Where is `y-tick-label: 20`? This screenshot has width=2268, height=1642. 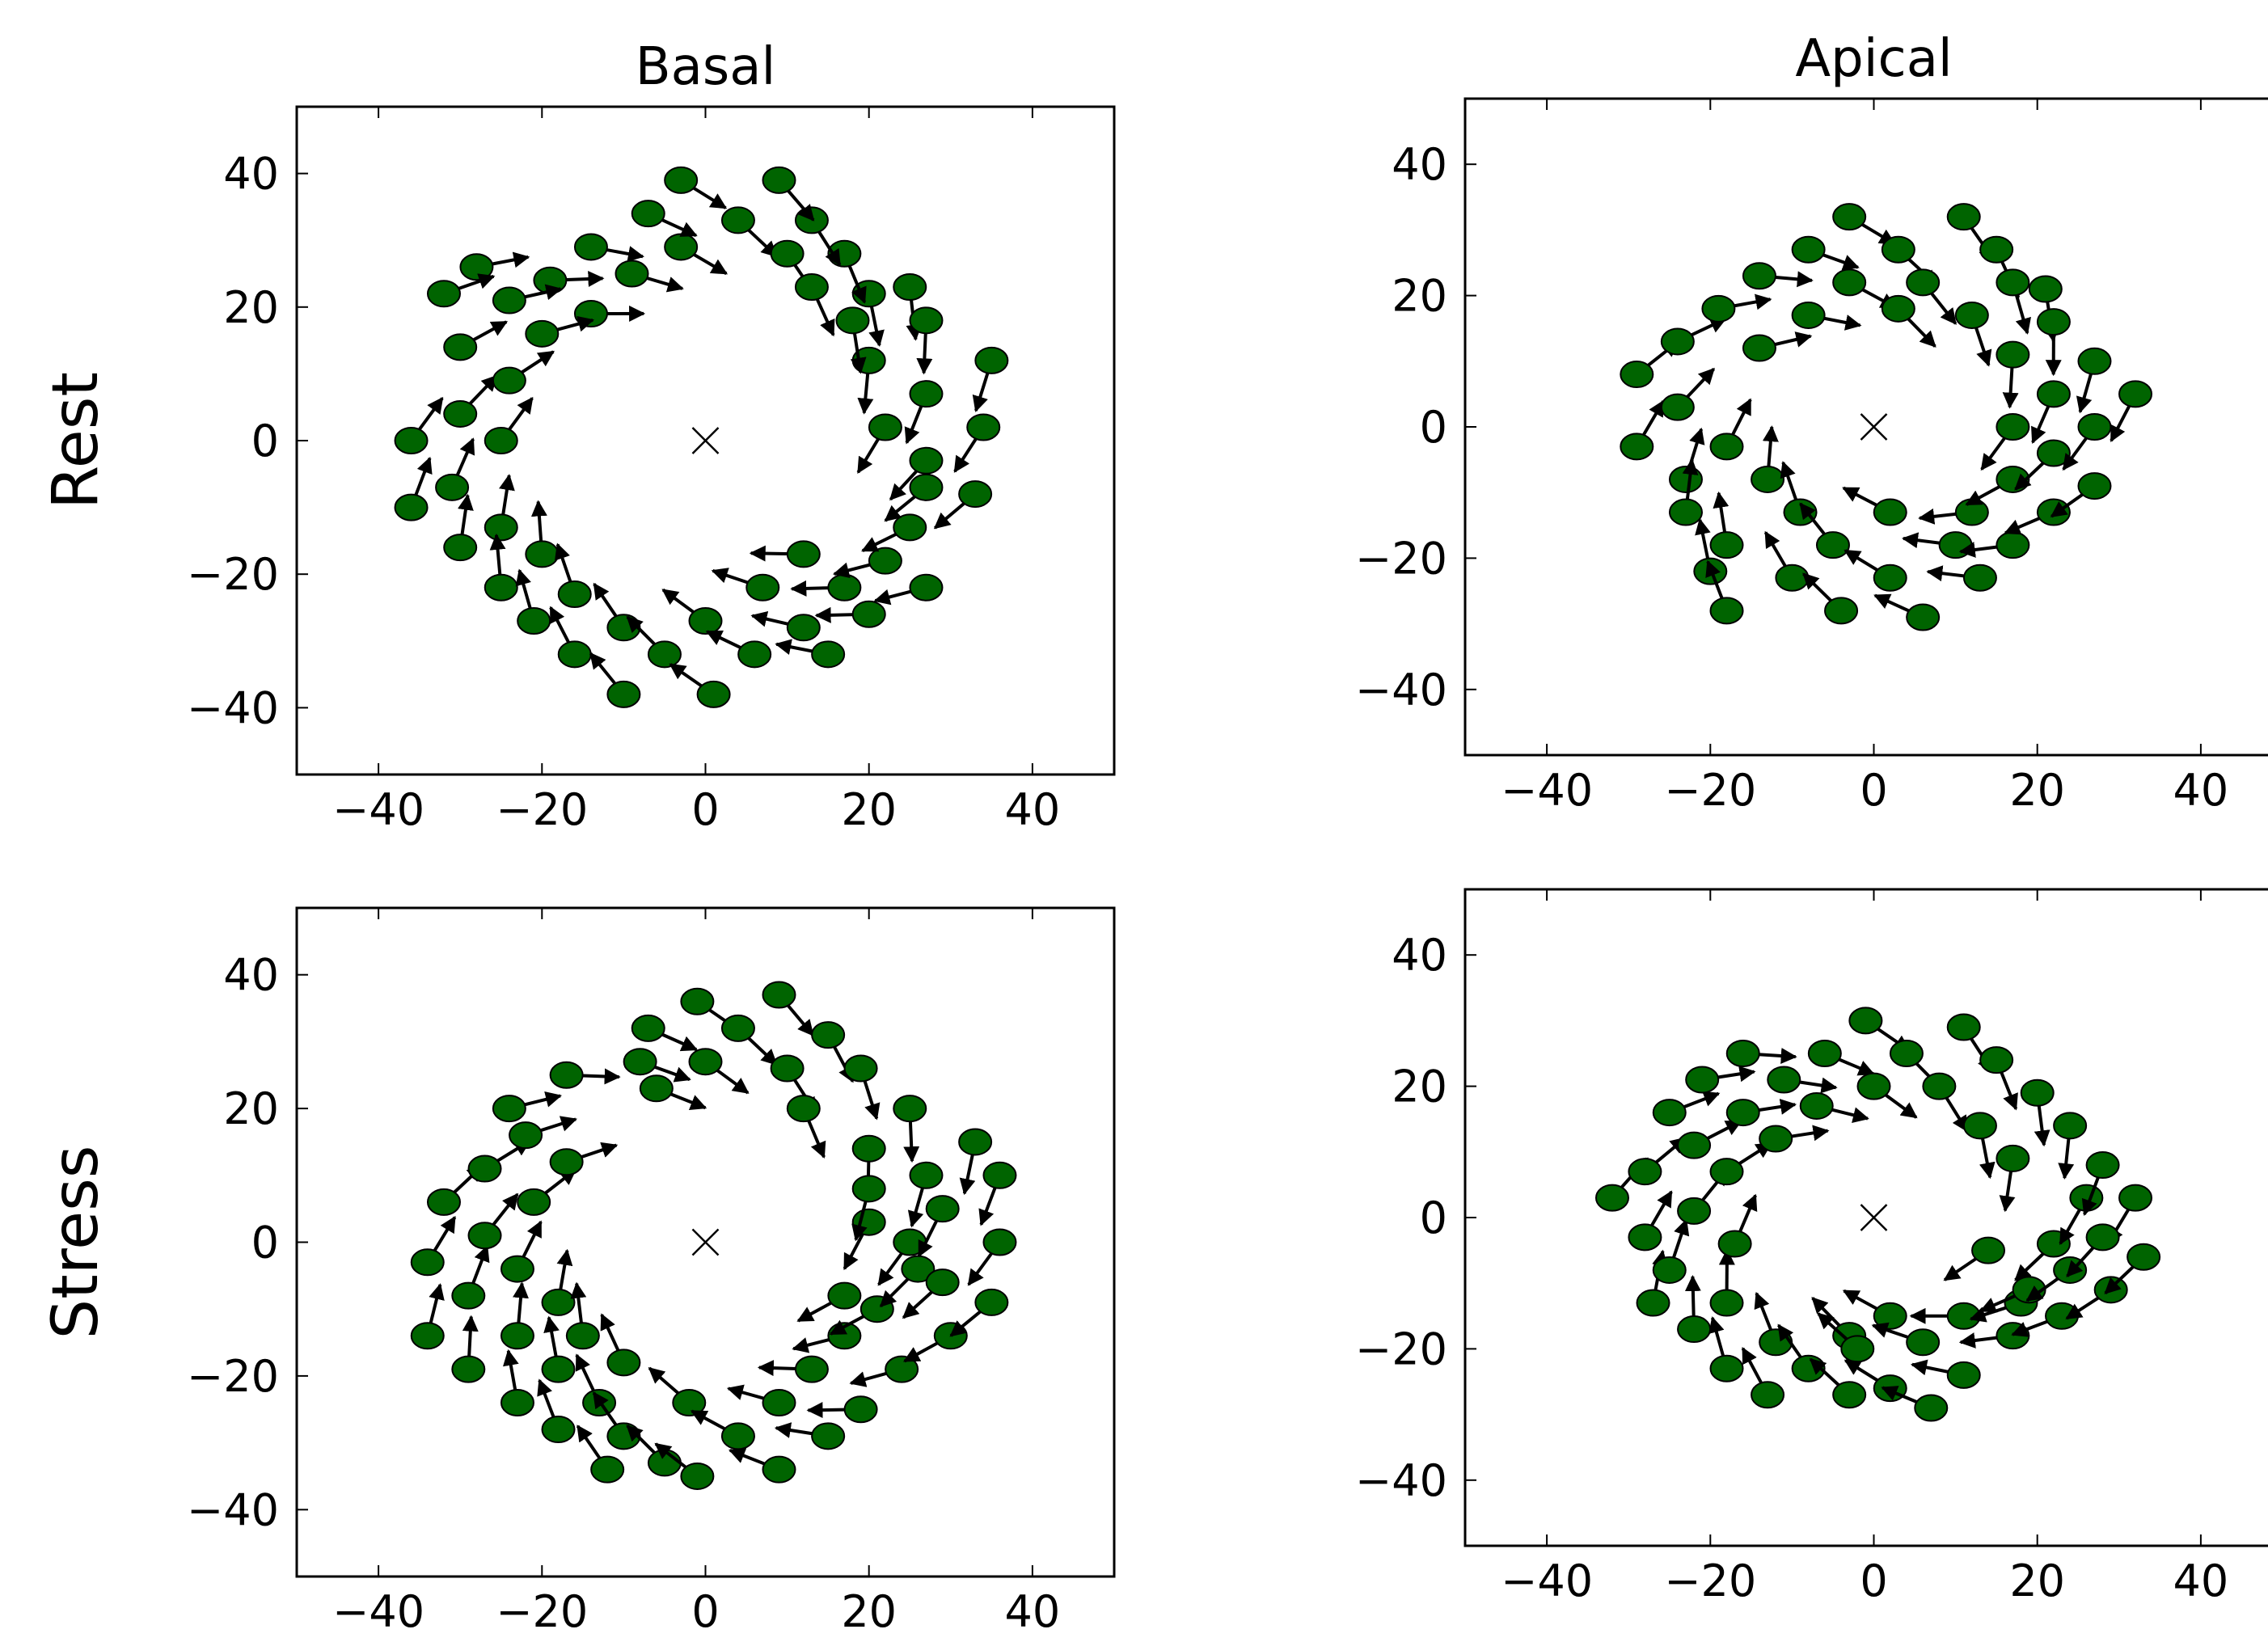
y-tick-label: 20 is located at coordinates (251, 307).